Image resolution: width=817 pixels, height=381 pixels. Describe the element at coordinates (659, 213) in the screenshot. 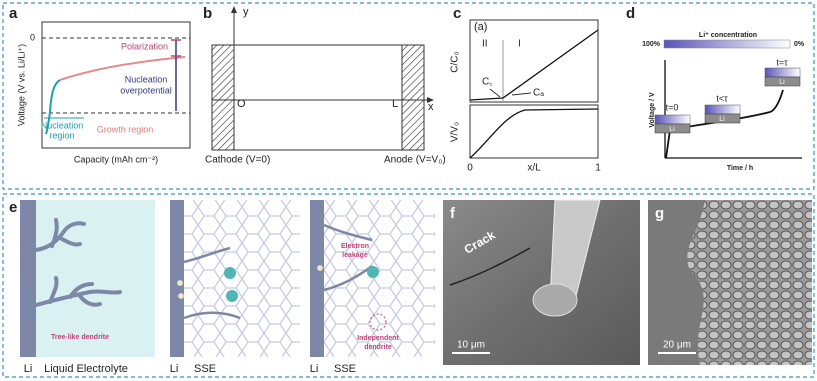

I see `panel-label: g` at that location.